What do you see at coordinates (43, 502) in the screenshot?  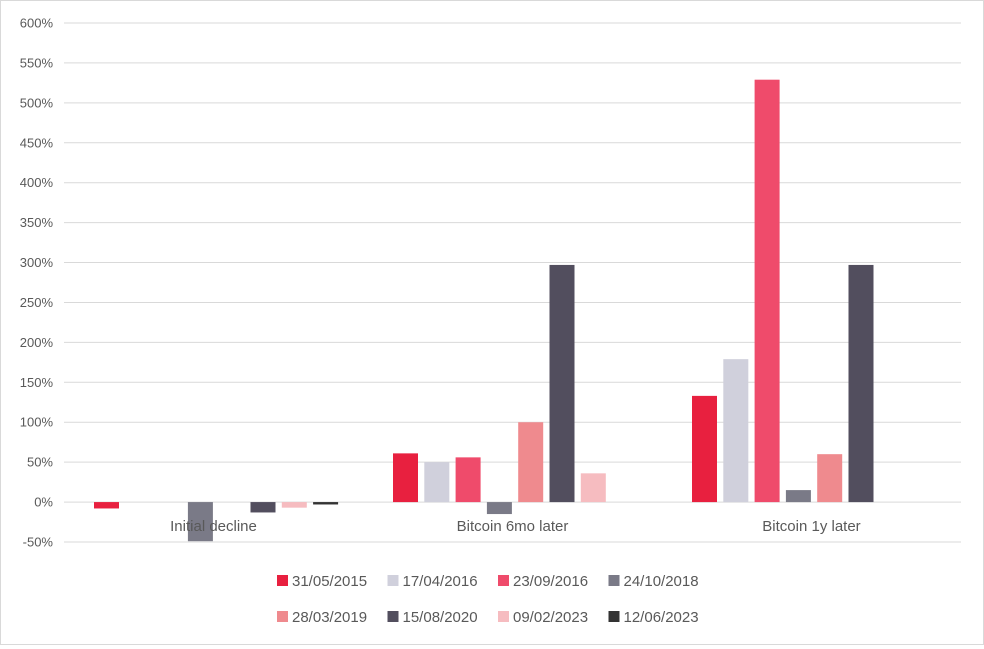 I see `y-tick-label: 0%` at bounding box center [43, 502].